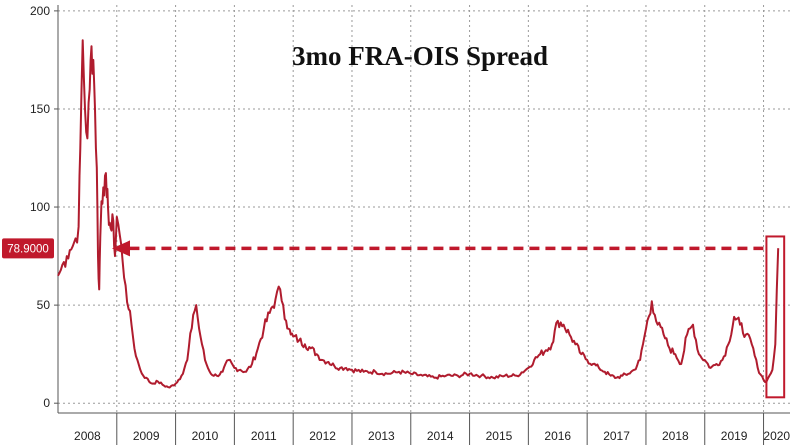 Image resolution: width=800 pixels, height=445 pixels. I want to click on y-tick-label: 0, so click(46, 403).